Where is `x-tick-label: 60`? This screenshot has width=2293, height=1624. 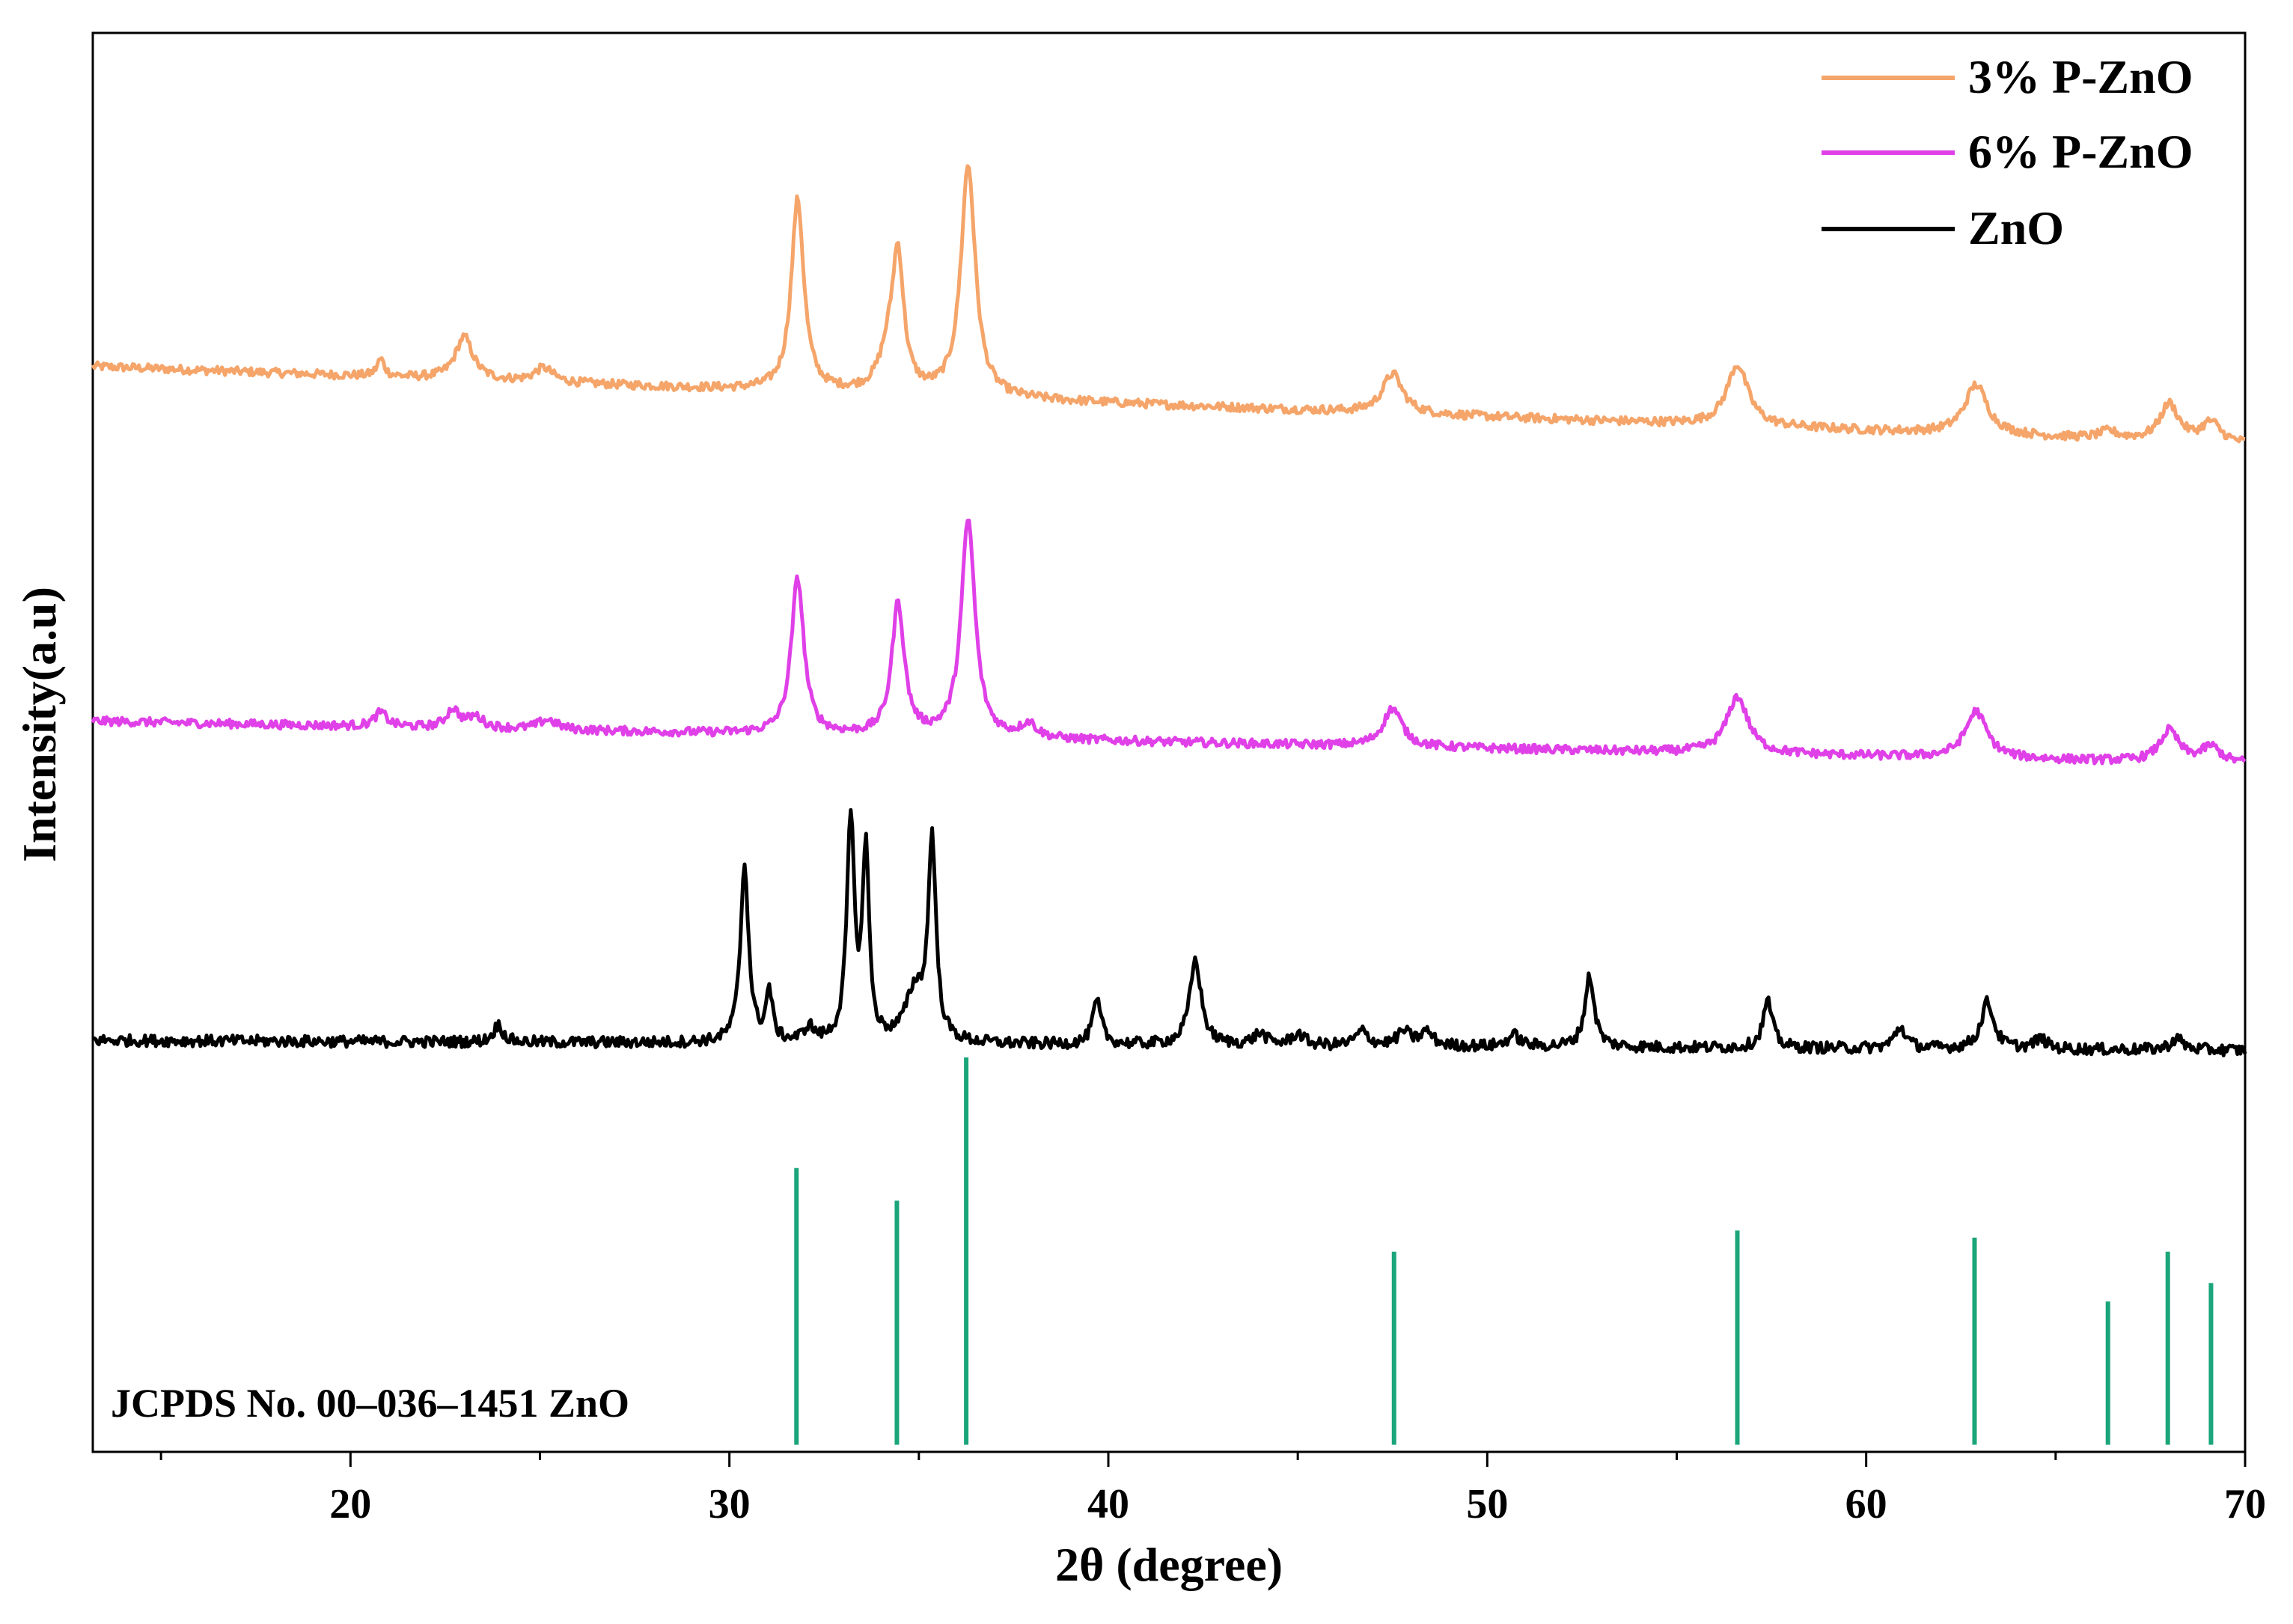 x-tick-label: 60 is located at coordinates (1866, 1504).